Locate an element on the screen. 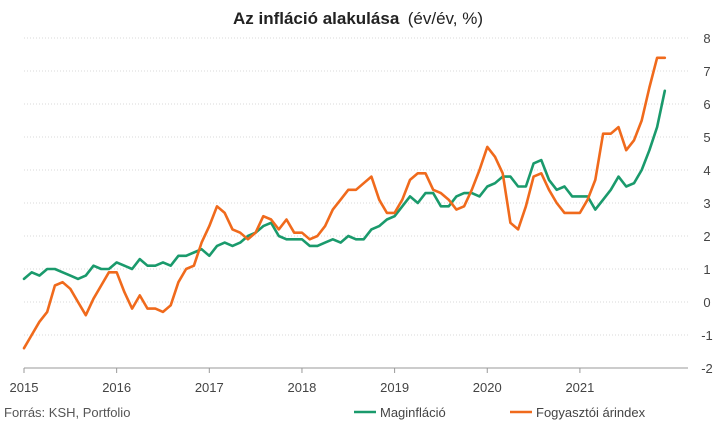 The image size is (716, 428). y-tick-label: 3 is located at coordinates (706, 203).